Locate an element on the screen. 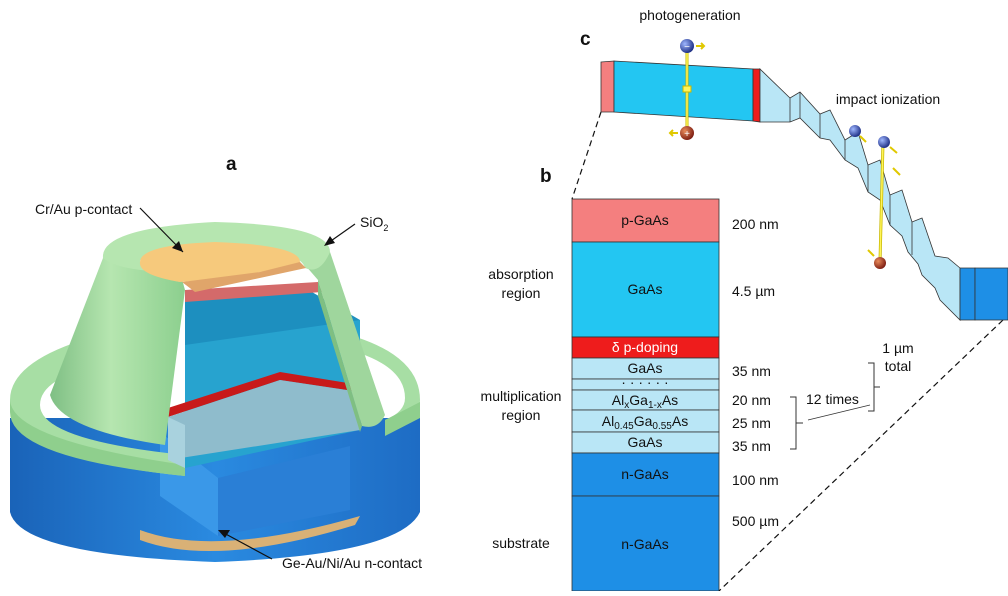 Image resolution: width=1008 pixels, height=596 pixels. region-absorption-1: absorption is located at coordinates (520, 274).